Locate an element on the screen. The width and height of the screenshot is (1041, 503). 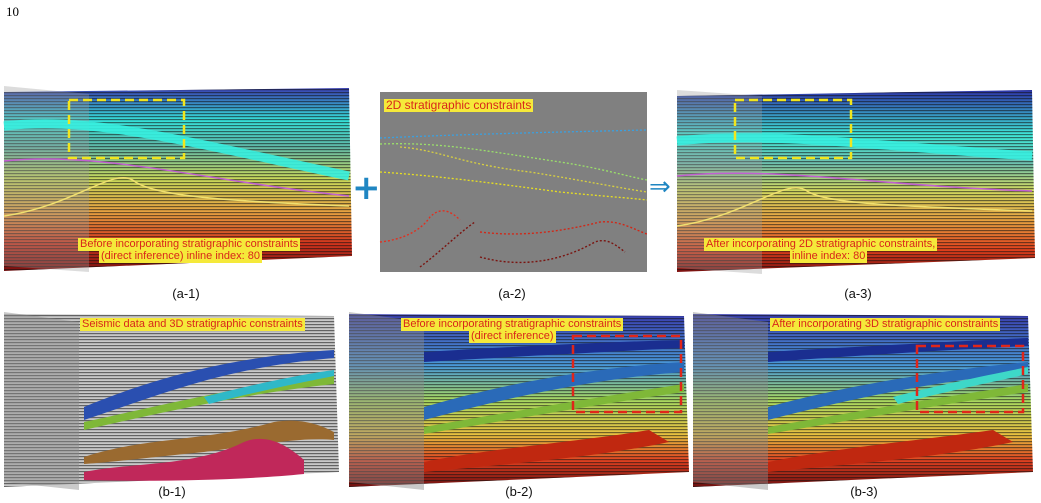
caption-b1: (b-1) is located at coordinates (172, 491).